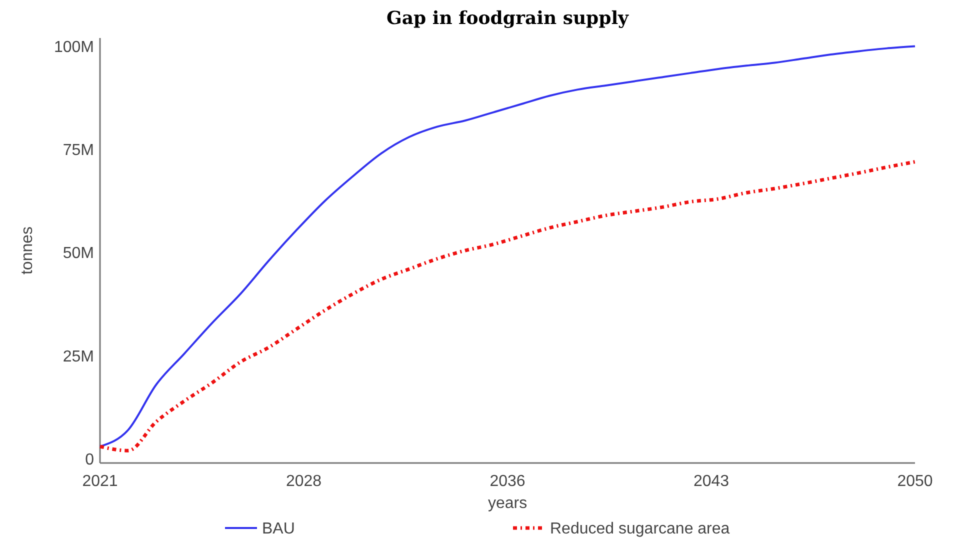  Describe the element at coordinates (304, 481) in the screenshot. I see `x-tick-label: 2028` at that location.